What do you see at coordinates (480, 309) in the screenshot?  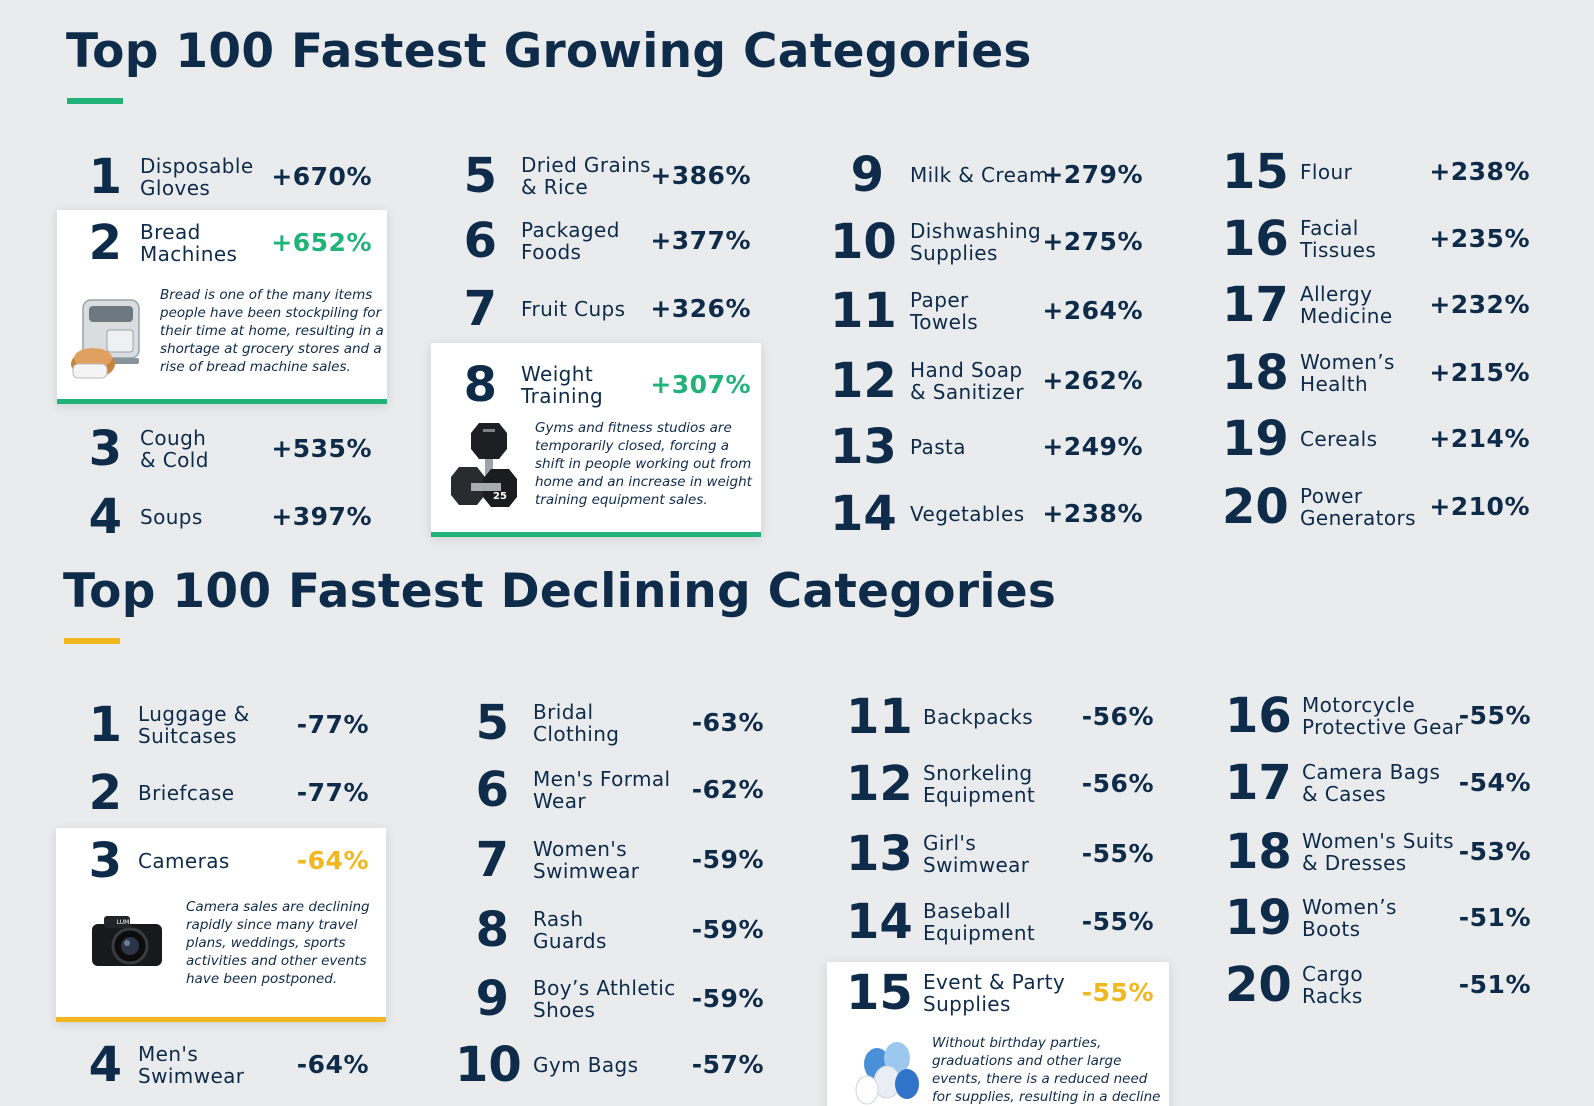 I see `rank-number: 7` at bounding box center [480, 309].